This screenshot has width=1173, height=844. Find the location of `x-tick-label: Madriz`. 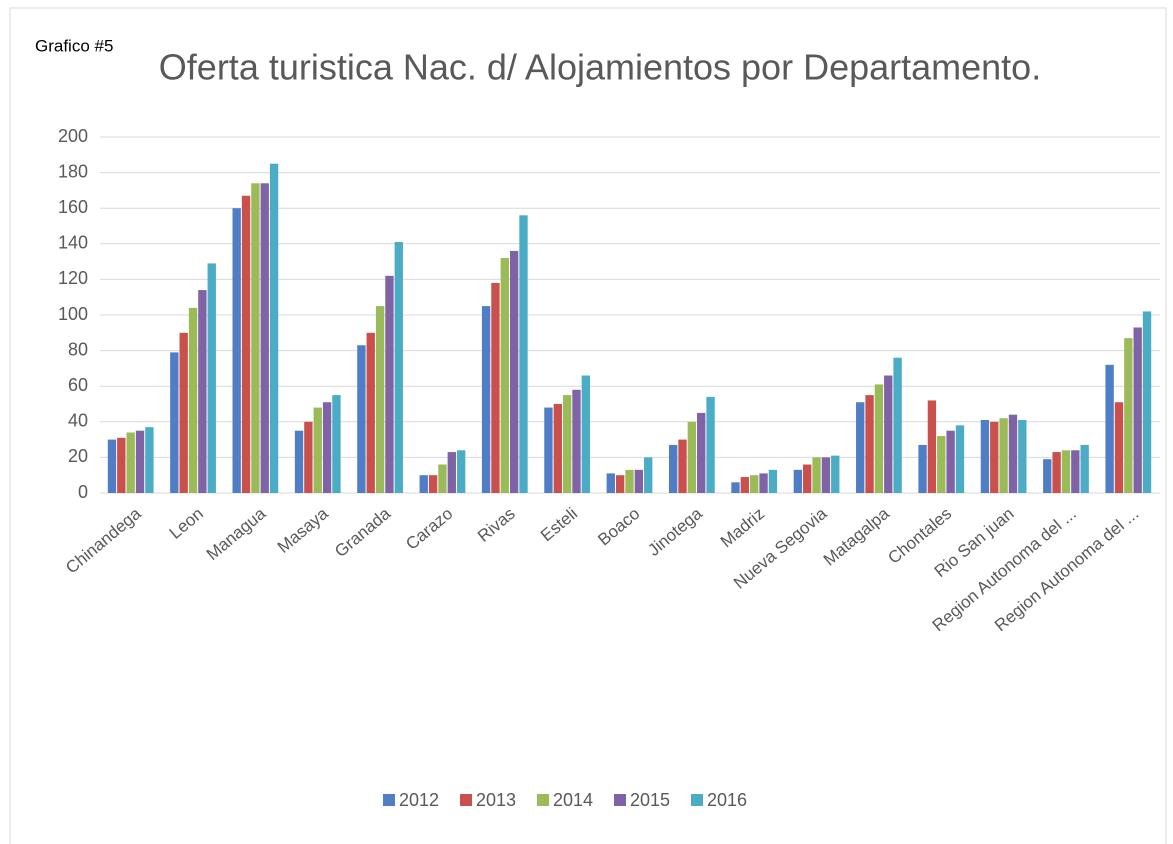

x-tick-label: Madriz is located at coordinates (742, 527).